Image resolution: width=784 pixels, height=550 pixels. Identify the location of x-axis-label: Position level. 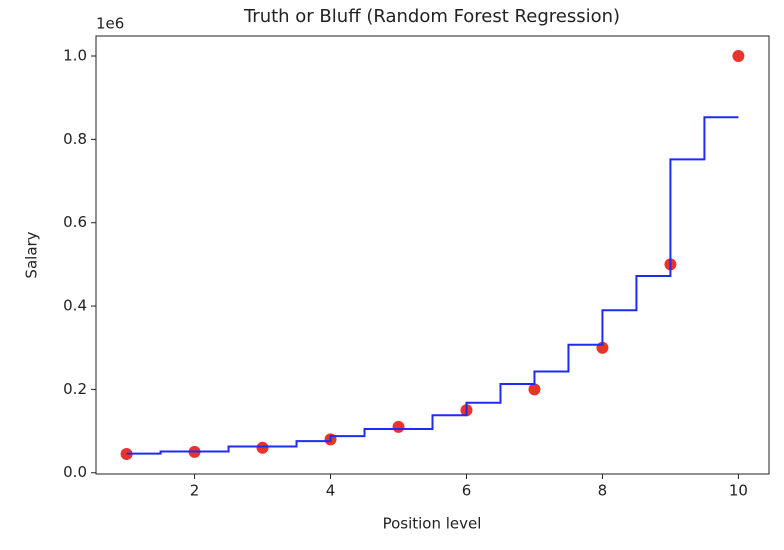
(432, 524).